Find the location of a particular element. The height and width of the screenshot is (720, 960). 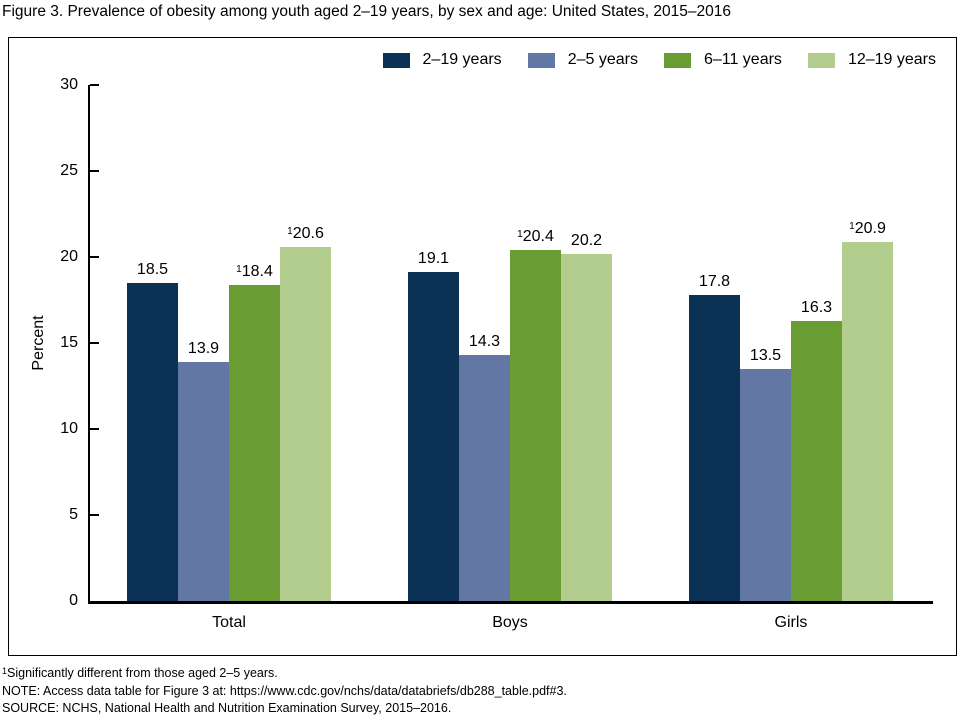

bar: 120.6 is located at coordinates (305, 413).